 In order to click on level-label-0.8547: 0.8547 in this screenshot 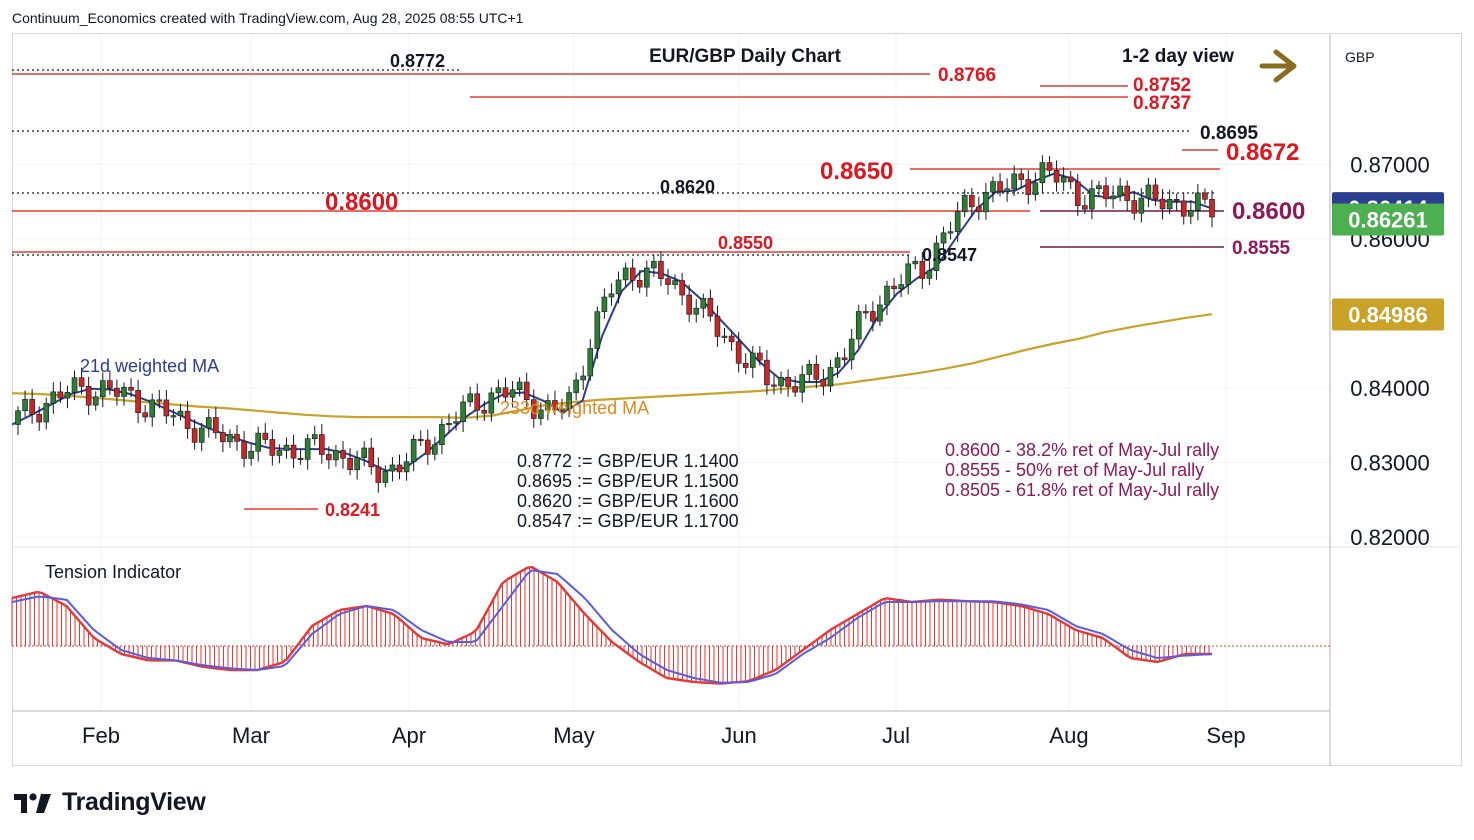, I will do `click(949, 255)`.